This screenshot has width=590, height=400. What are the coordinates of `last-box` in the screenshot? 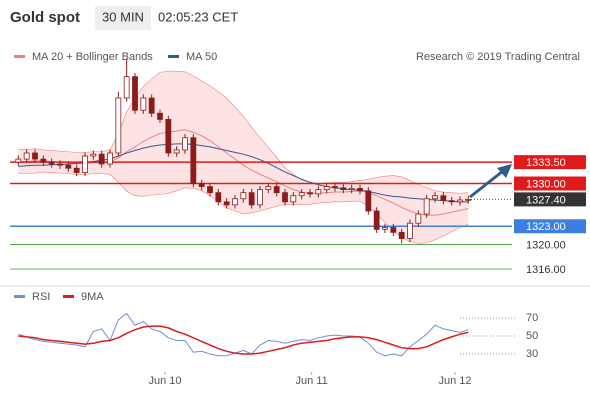 It's located at (550, 199).